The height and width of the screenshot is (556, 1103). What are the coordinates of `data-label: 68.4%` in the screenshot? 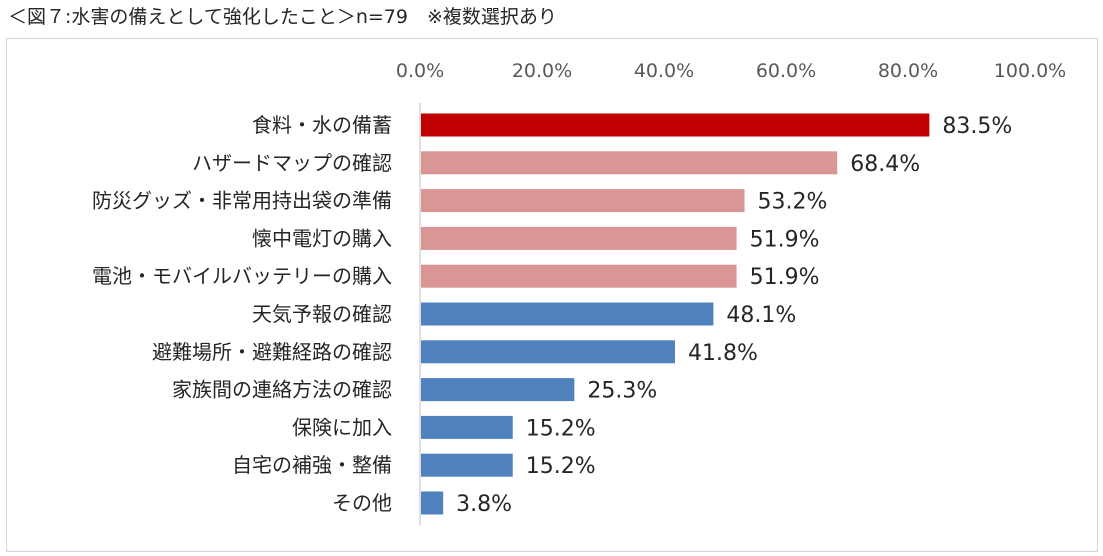 It's located at (885, 164).